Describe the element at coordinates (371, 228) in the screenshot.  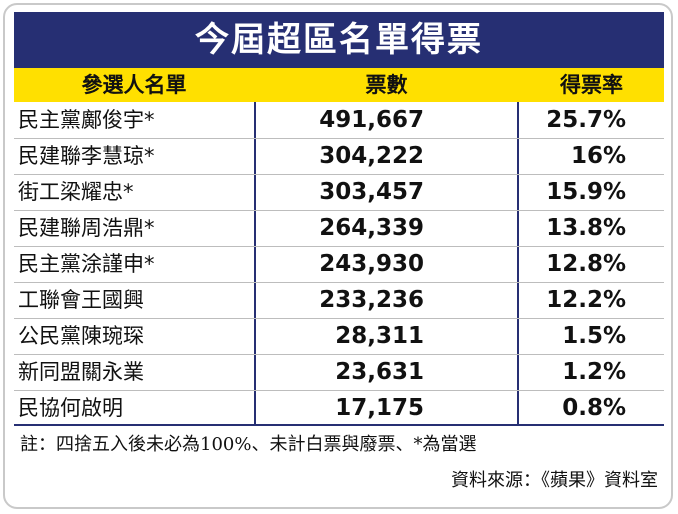
I see `vote-count: 264,339` at that location.